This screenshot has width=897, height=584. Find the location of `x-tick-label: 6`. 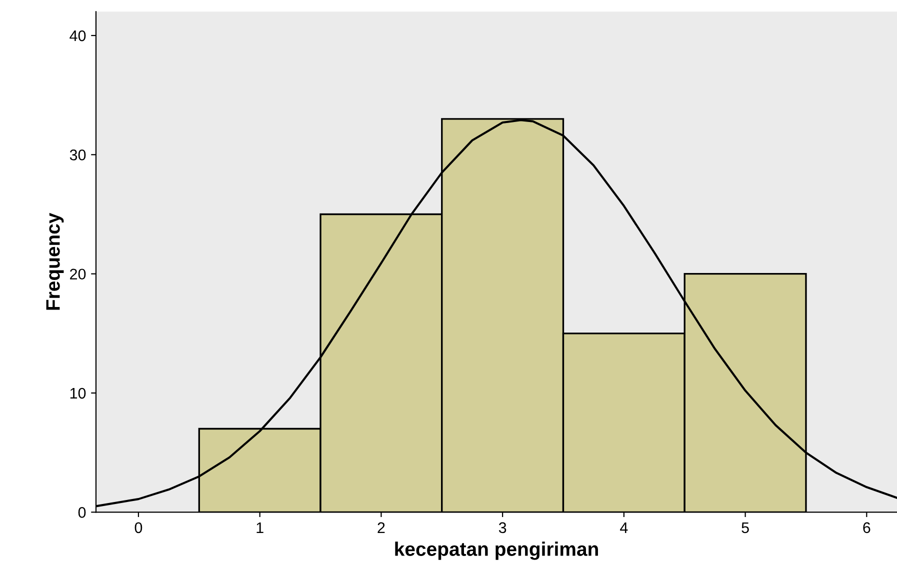

x-tick-label: 6 is located at coordinates (866, 528).